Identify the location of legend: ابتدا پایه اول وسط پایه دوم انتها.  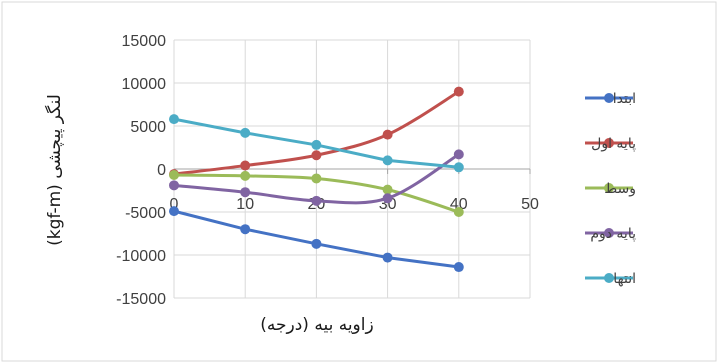
(610, 189).